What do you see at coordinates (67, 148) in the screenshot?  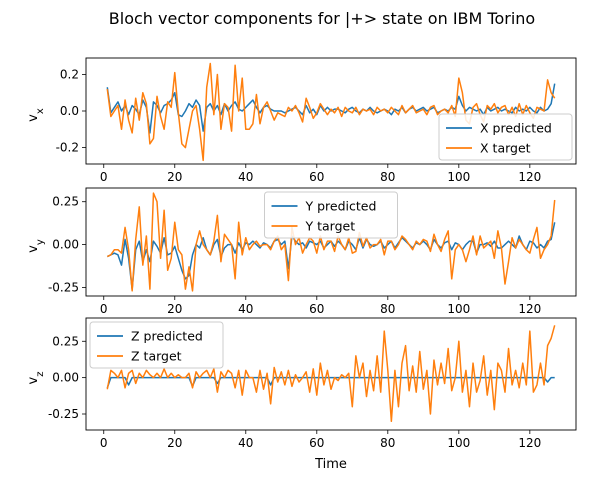 I see `y-tick-label: -0.2` at bounding box center [67, 148].